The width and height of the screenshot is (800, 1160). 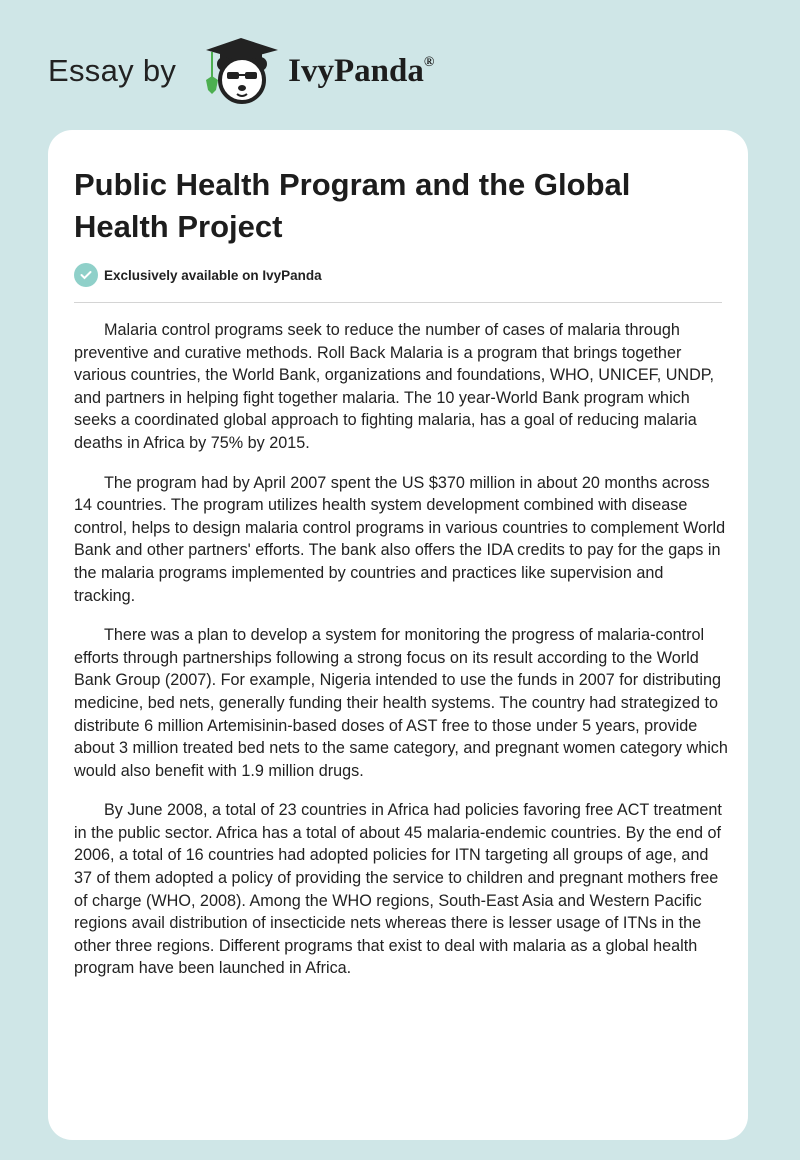 What do you see at coordinates (112, 70) in the screenshot?
I see `essay-by-label: Essay by` at bounding box center [112, 70].